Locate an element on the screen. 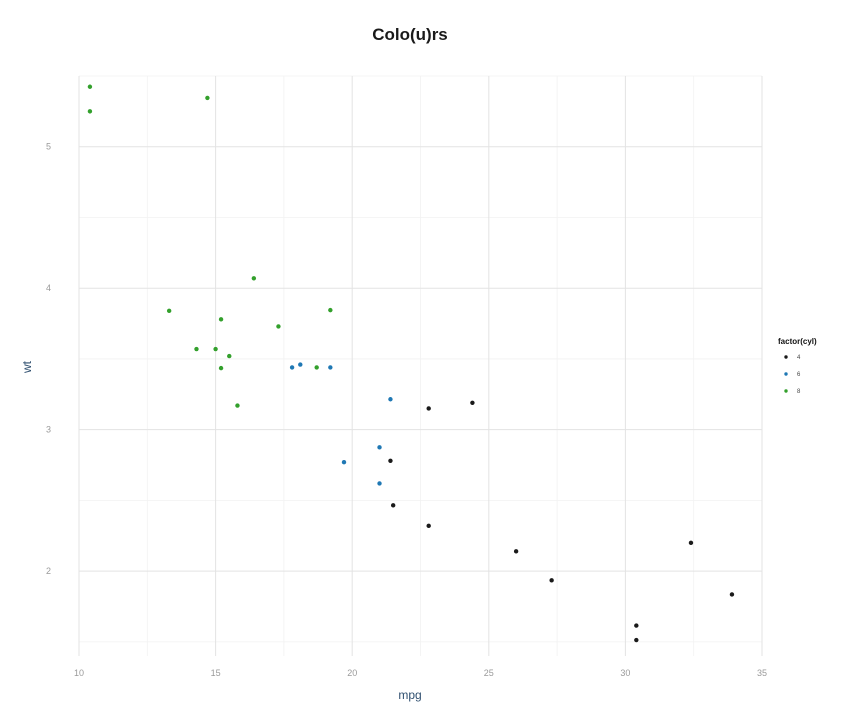 The width and height of the screenshot is (864, 720). x-tick-label: 25 is located at coordinates (489, 673).